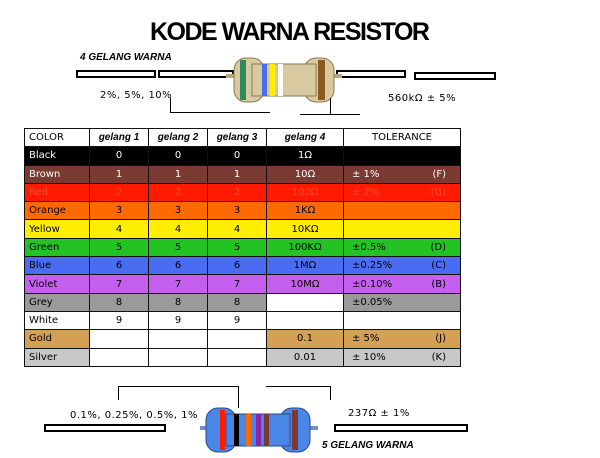 This screenshot has height=458, width=600. I want to click on tolerance-code: (J), so click(440, 339).